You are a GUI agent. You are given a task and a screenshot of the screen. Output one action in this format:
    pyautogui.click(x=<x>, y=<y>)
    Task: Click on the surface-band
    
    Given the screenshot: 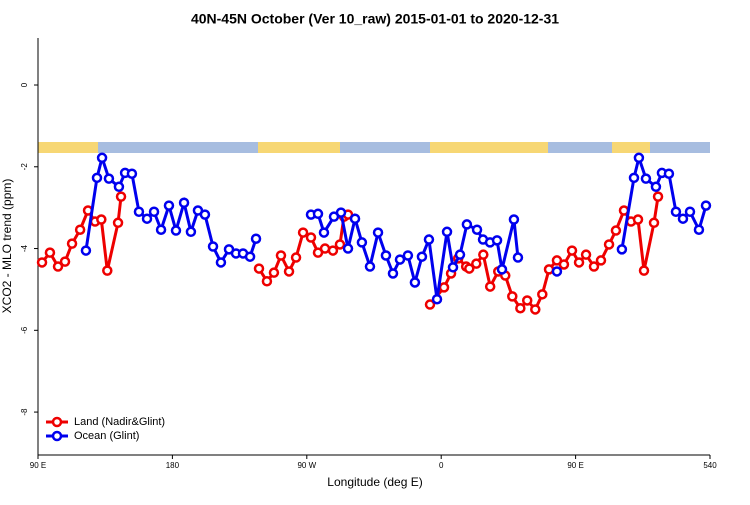 What is the action you would take?
    pyautogui.click(x=374, y=147)
    